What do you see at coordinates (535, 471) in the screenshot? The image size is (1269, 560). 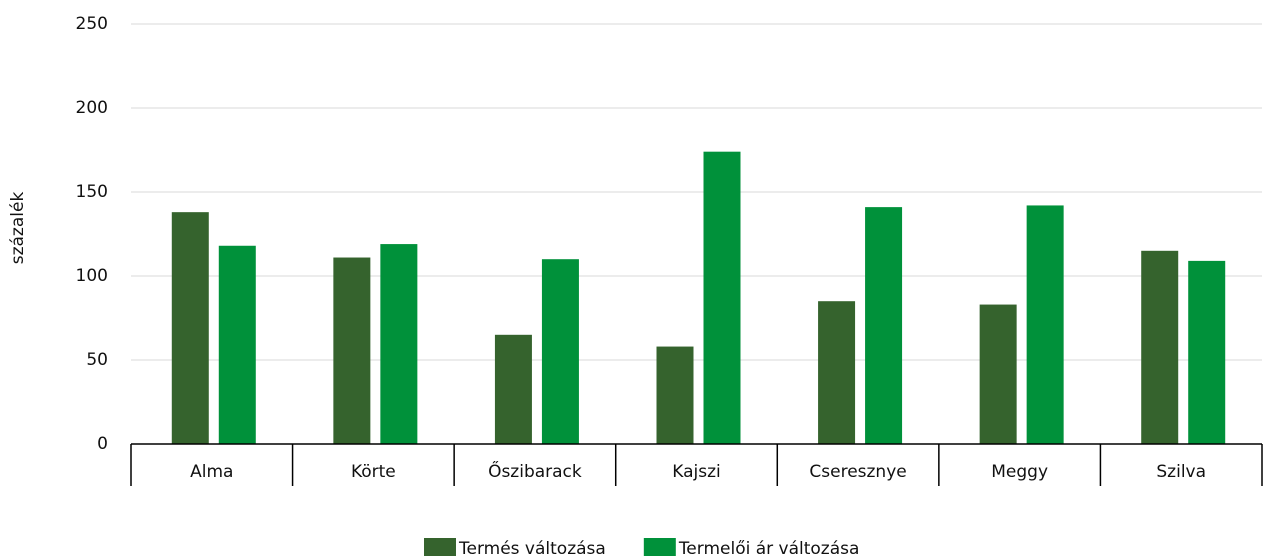 I see `x-tick-label: Őszibarack` at bounding box center [535, 471].